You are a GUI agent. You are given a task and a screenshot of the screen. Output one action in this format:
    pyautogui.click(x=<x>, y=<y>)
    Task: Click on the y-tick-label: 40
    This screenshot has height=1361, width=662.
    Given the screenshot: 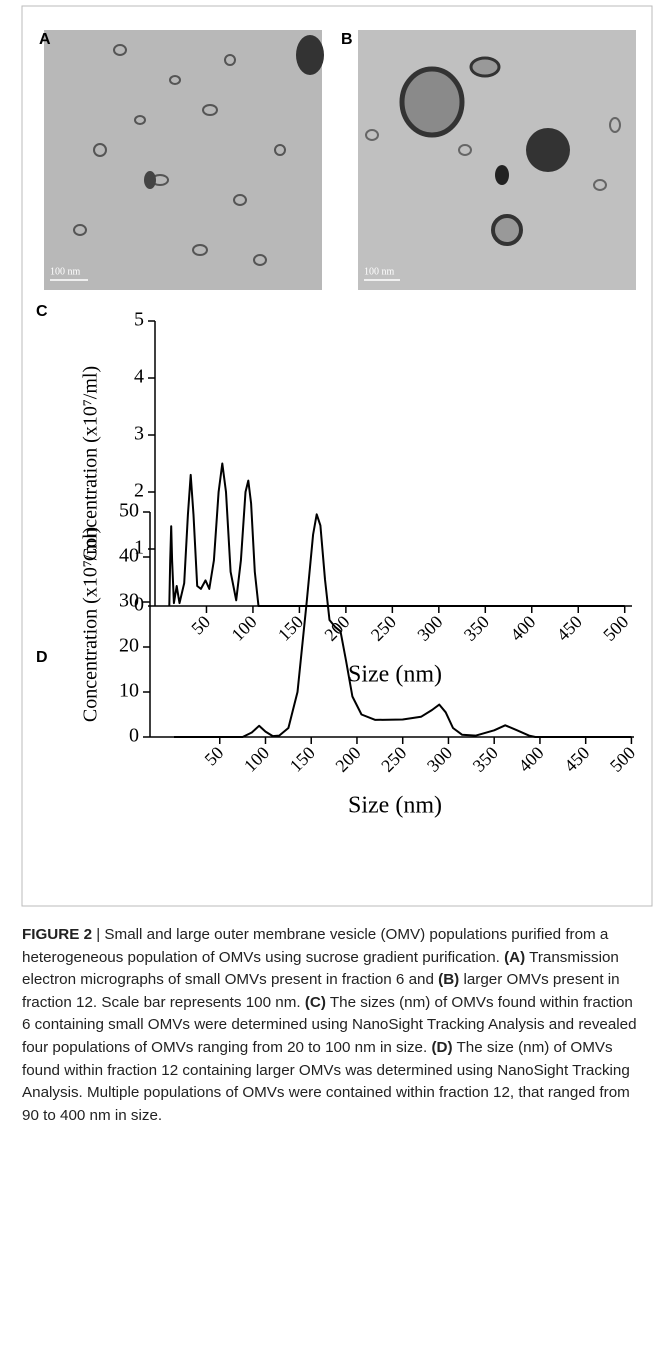 What is the action you would take?
    pyautogui.click(x=129, y=556)
    